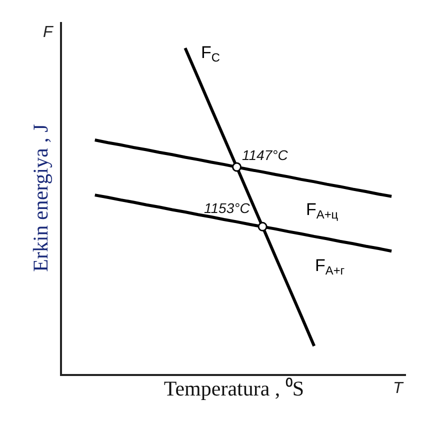 The width and height of the screenshot is (428, 432). Describe the element at coordinates (265, 155) in the screenshot. I see `annotation: 1147°C` at that location.